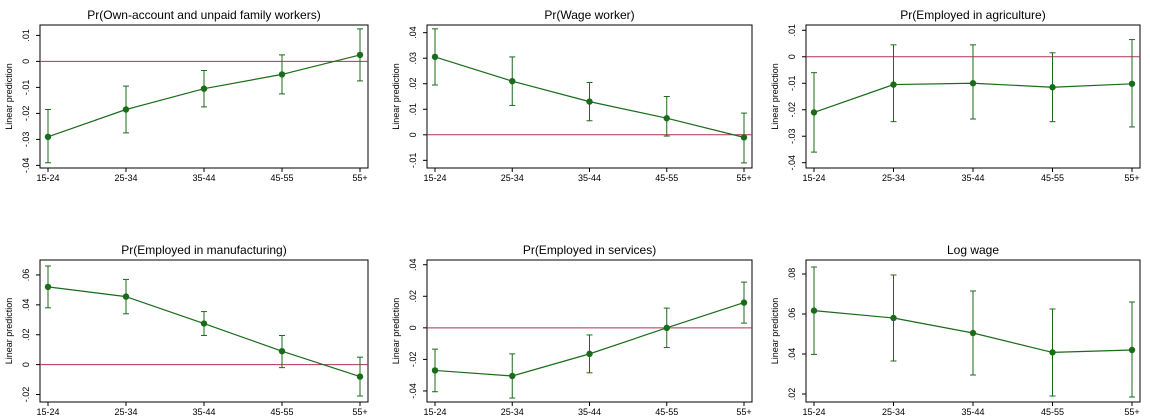 This screenshot has height=416, width=1150. Describe the element at coordinates (413, 58) in the screenshot. I see `y-tick-label: .03` at that location.